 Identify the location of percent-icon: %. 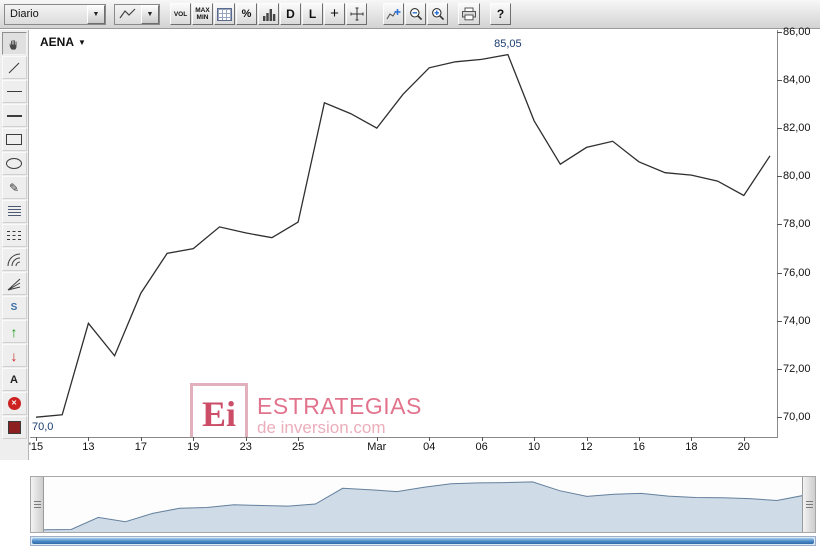
(246, 14).